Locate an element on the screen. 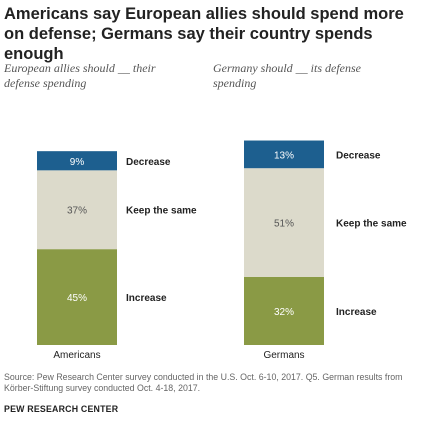  data-label-increase-americans: 45% is located at coordinates (77, 298).